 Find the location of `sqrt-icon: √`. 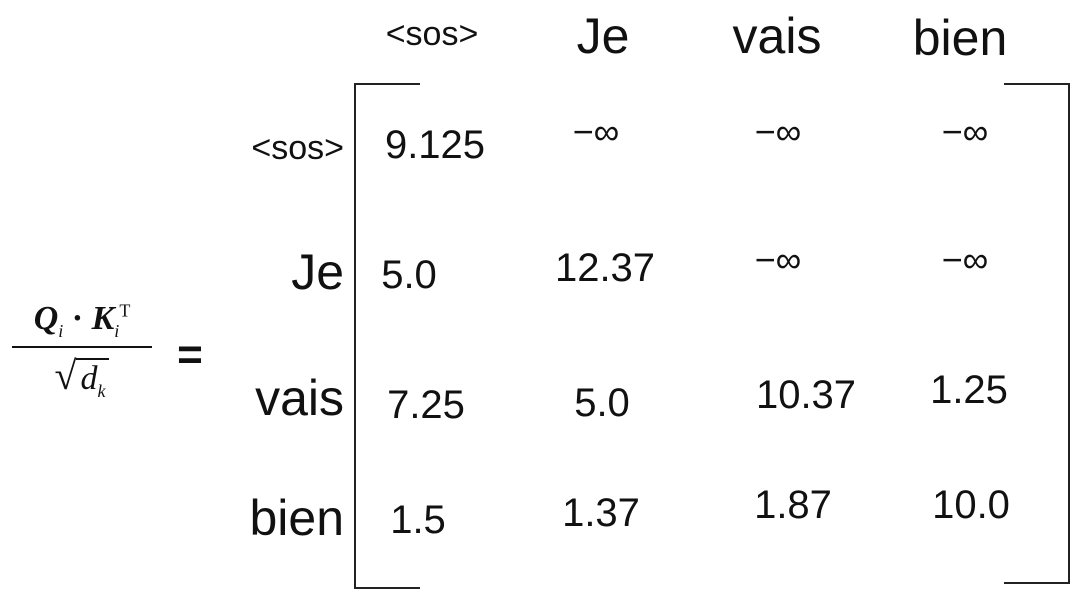

sqrt-icon: √ is located at coordinates (65, 375).